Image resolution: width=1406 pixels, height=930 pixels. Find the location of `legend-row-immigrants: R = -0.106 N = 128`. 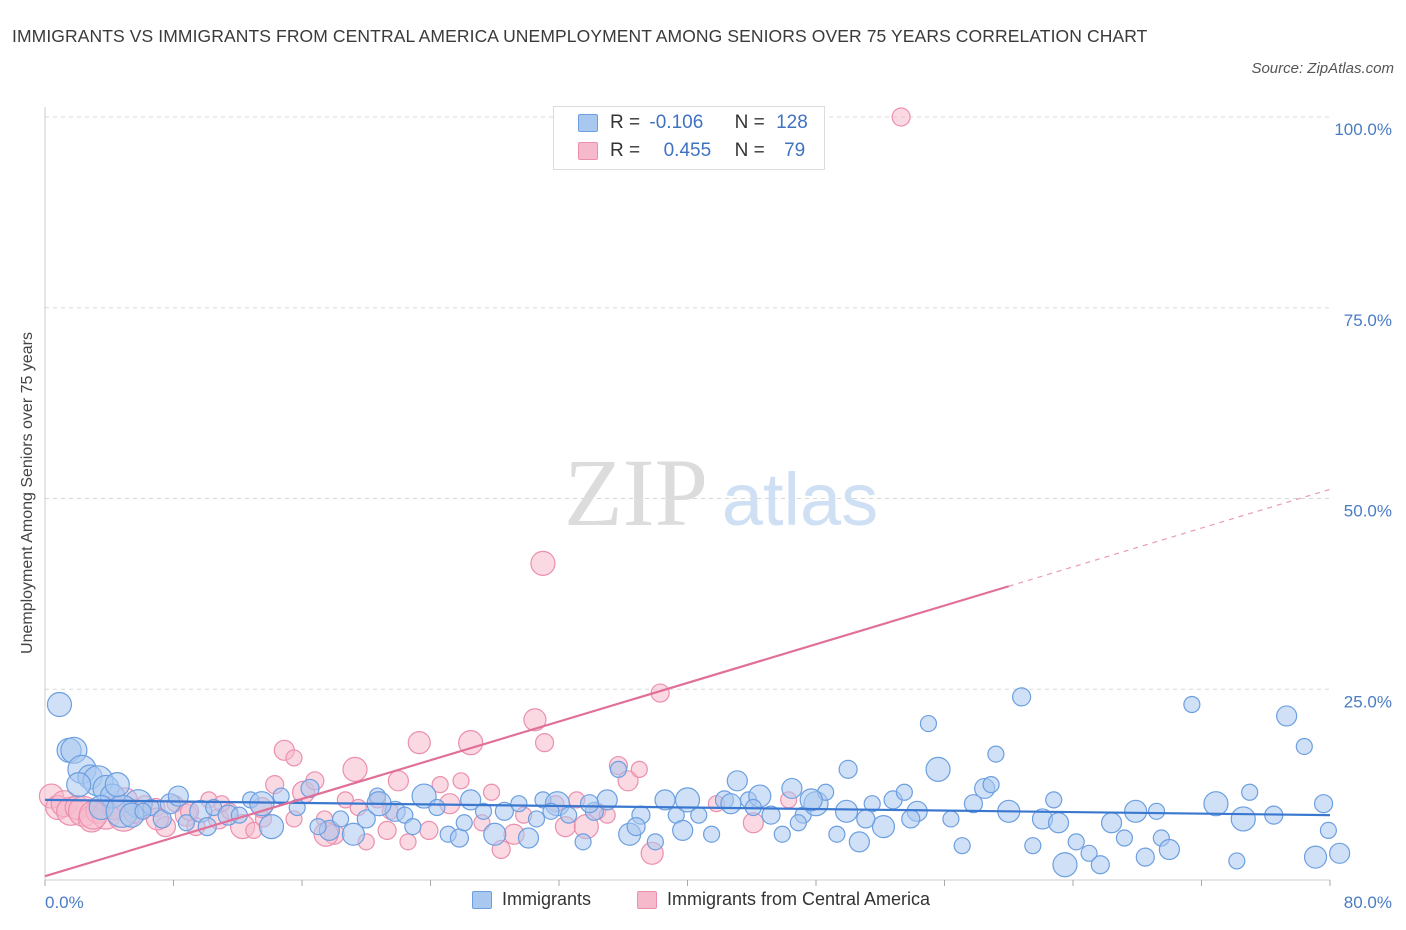

legend-row-immigrants: R = -0.106 N = 128 is located at coordinates (693, 125).